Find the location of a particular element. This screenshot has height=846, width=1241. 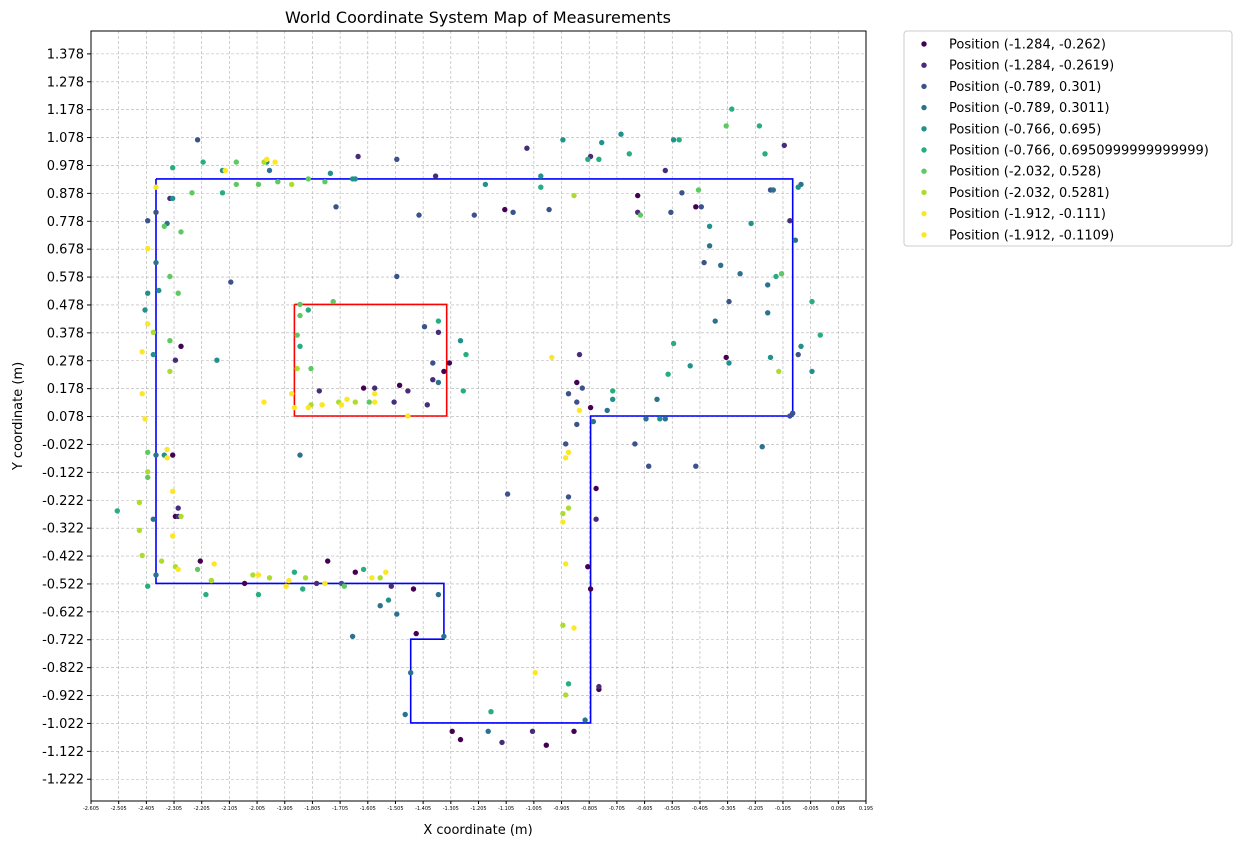

y-tick-label: 0.278 is located at coordinates (65, 361).